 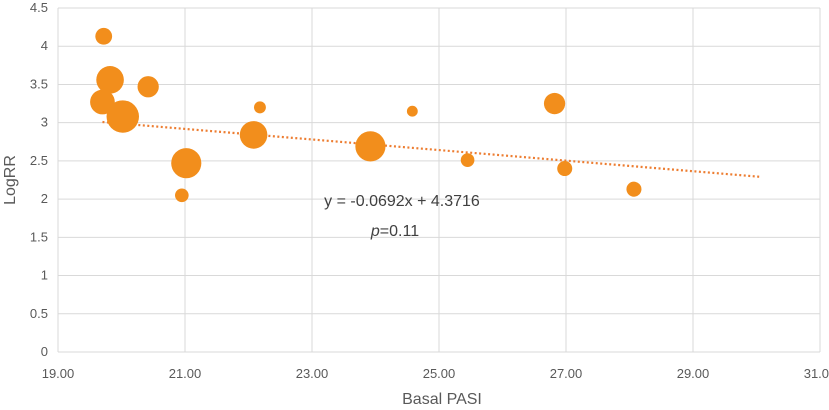 I want to click on y-tick-label: 1, so click(x=44, y=275).